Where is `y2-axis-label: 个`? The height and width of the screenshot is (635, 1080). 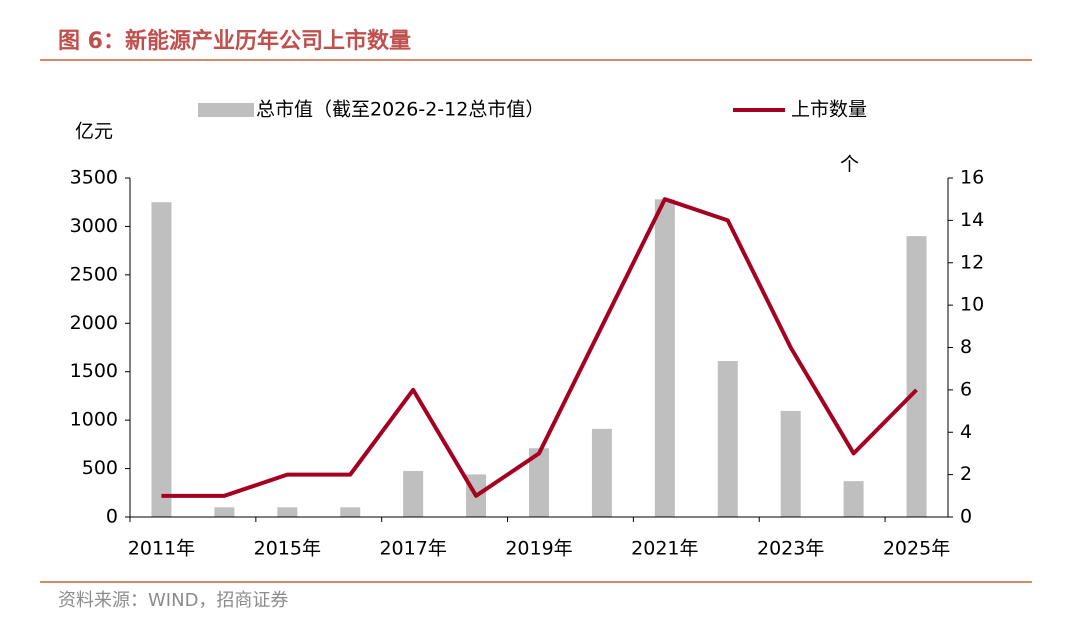 y2-axis-label: 个 is located at coordinates (849, 165).